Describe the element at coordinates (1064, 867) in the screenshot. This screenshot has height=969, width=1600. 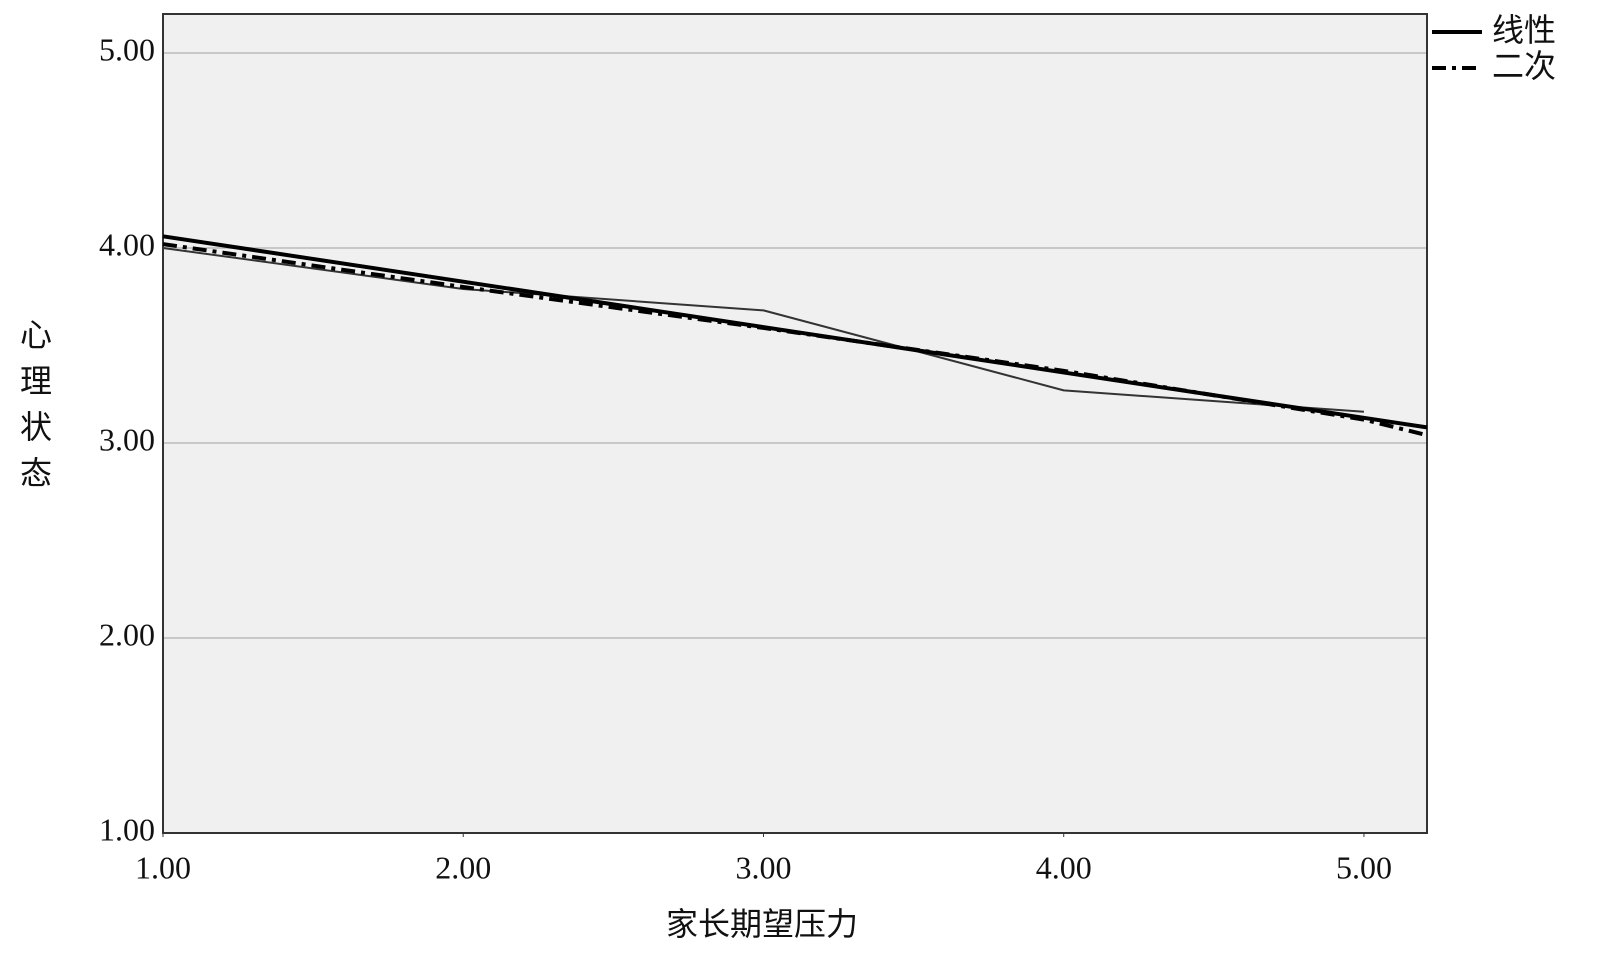
I see `x-tick-label: 4.00` at that location.